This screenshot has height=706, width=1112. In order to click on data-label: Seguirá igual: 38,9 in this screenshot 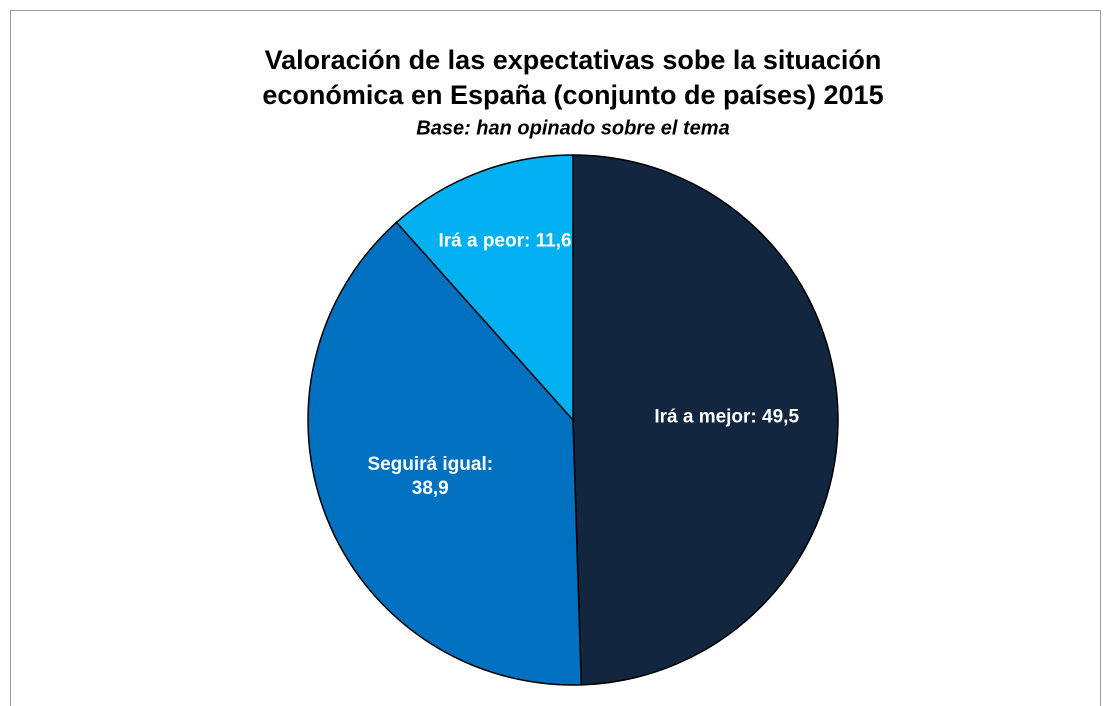, I will do `click(430, 476)`.